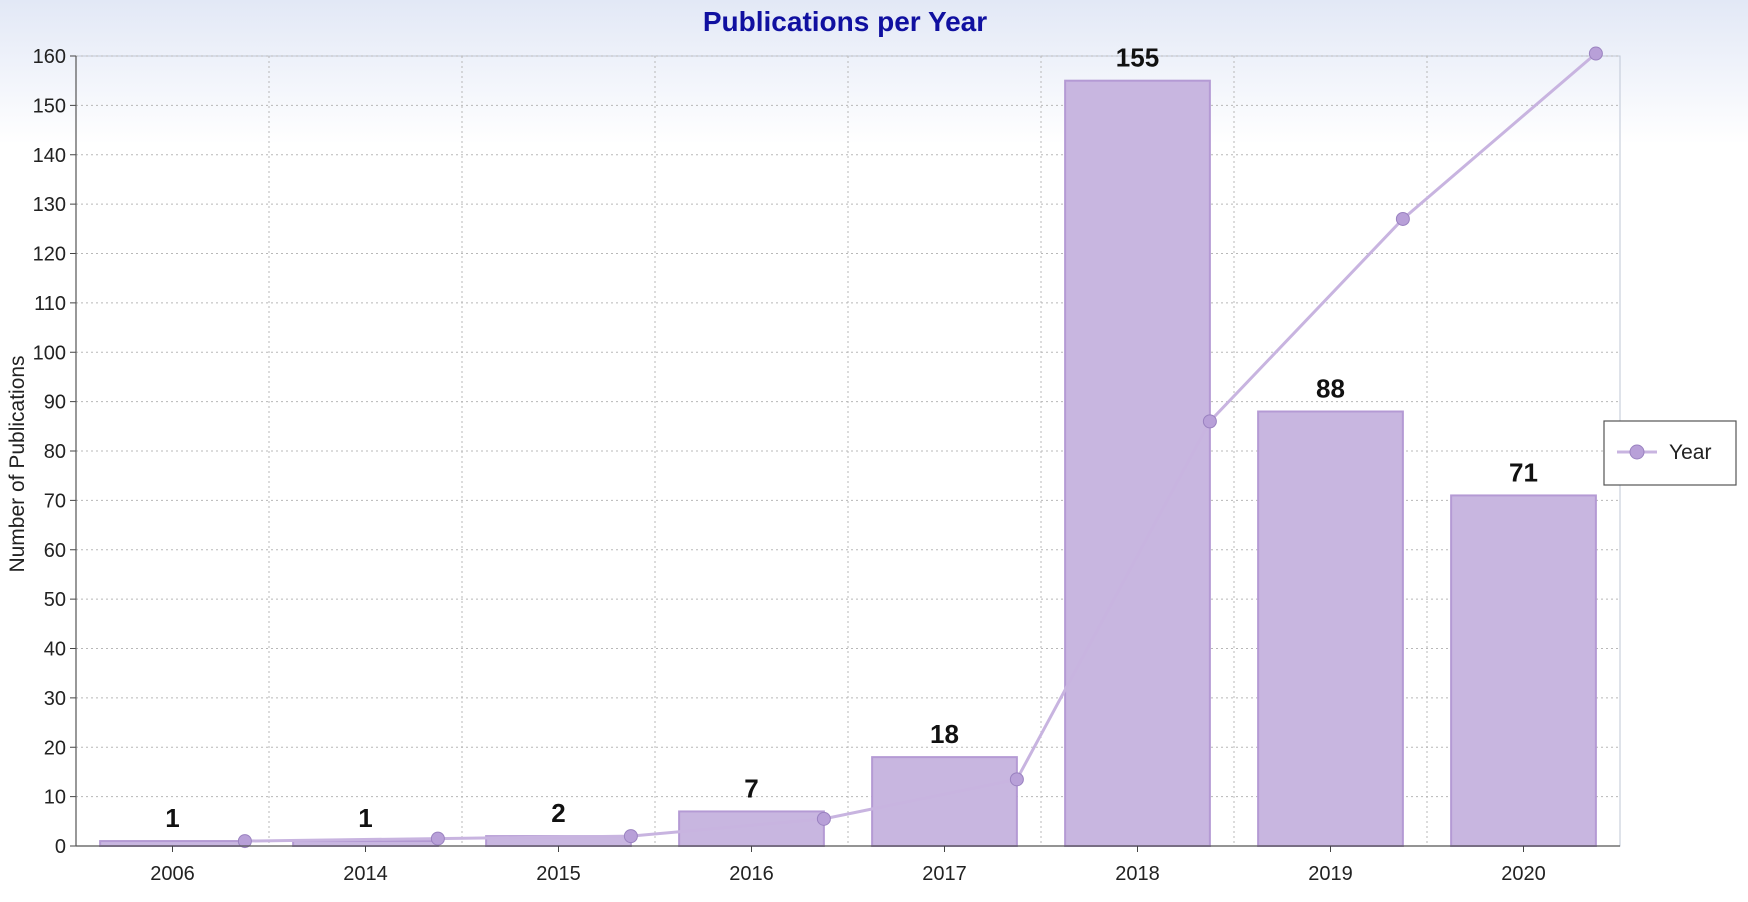 The height and width of the screenshot is (902, 1748). Describe the element at coordinates (55, 501) in the screenshot. I see `y-tick-label: 70` at that location.